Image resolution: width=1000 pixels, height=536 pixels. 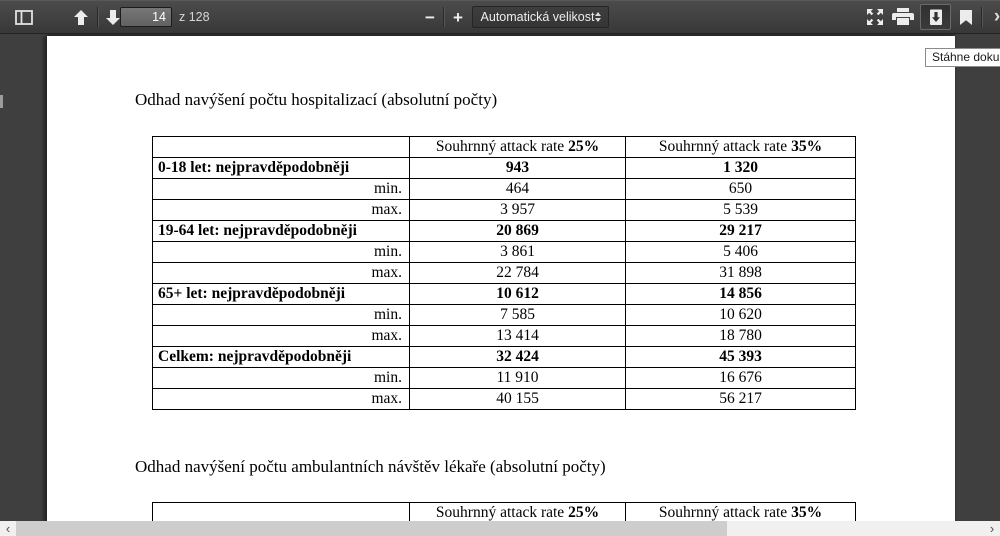 I want to click on cell-rate35: 10 620, so click(x=740, y=315).